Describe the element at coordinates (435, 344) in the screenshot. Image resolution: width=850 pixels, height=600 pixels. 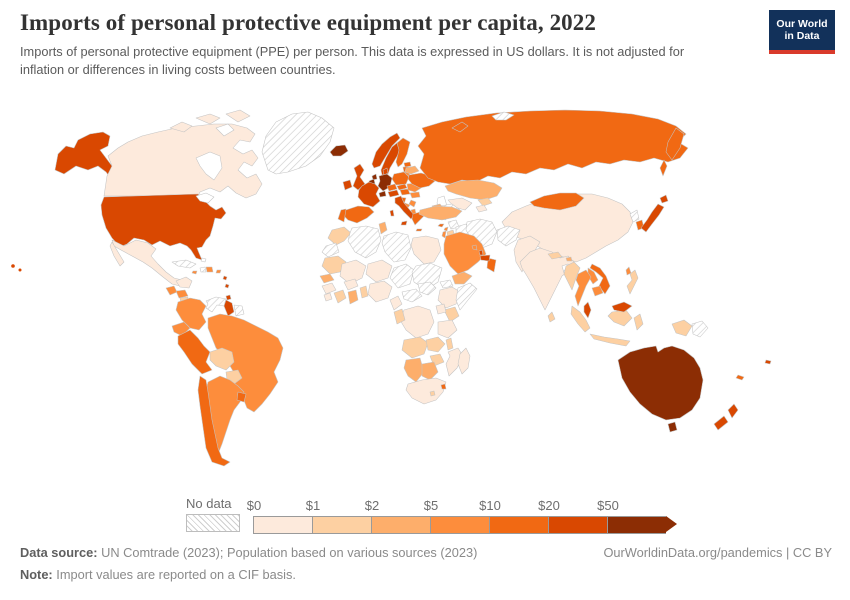
I see `region-zambia` at that location.